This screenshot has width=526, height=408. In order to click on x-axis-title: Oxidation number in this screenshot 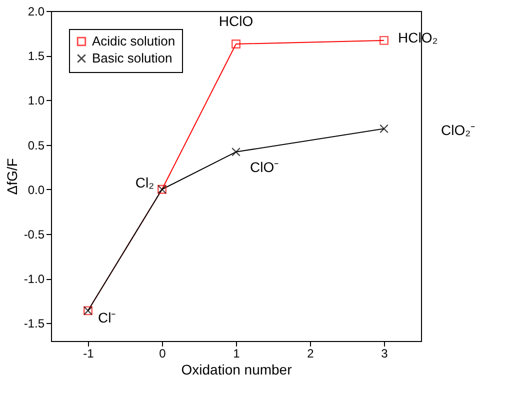, I will do `click(236, 370)`.